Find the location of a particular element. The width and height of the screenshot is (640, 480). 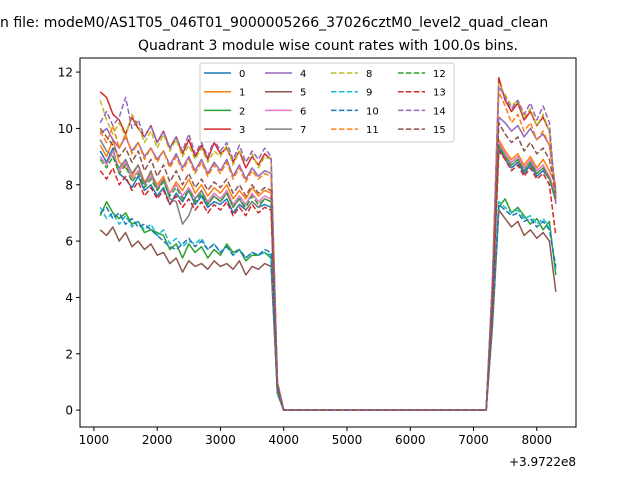

y-tick-label: 12 is located at coordinates (65, 73).